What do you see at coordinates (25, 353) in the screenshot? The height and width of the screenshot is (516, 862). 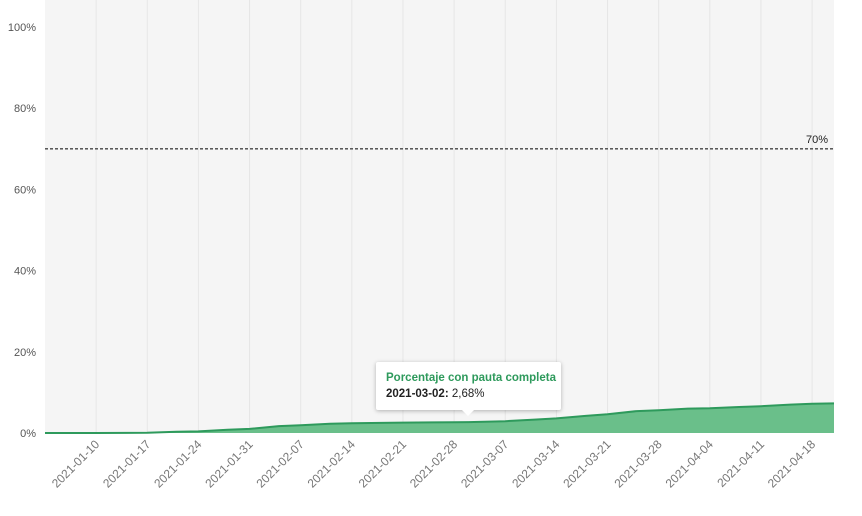 I see `y-tick-label: 20%` at bounding box center [25, 353].